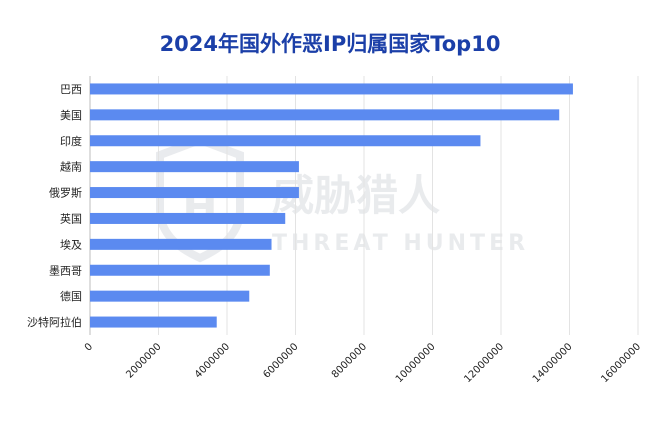 The height and width of the screenshot is (425, 660). I want to click on x-tick-label: 6000000, so click(280, 360).